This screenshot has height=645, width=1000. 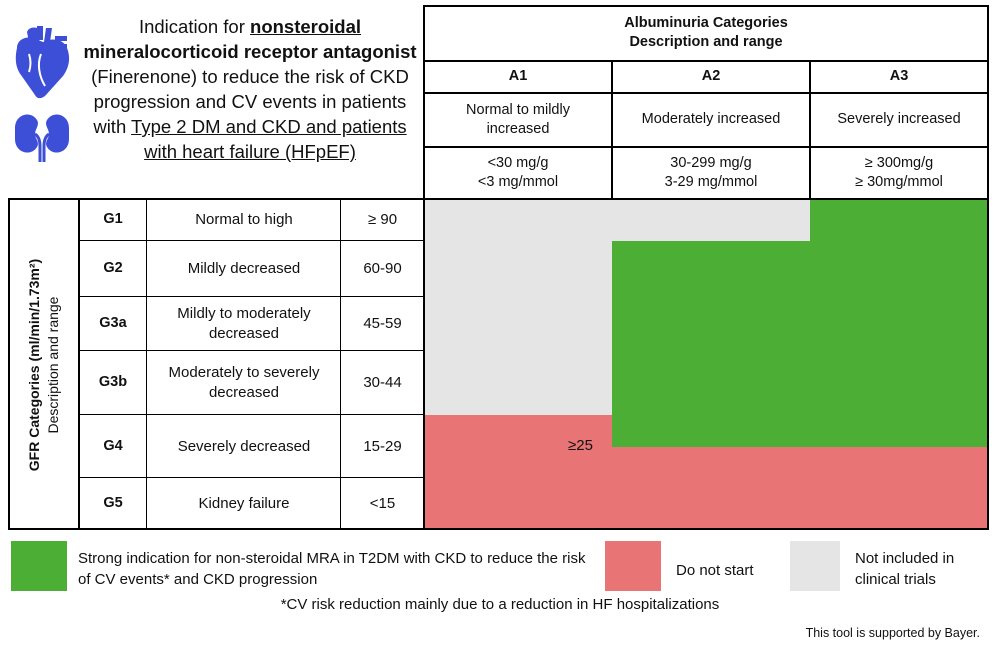 I want to click on row-code-g5: G5, so click(x=113, y=502).